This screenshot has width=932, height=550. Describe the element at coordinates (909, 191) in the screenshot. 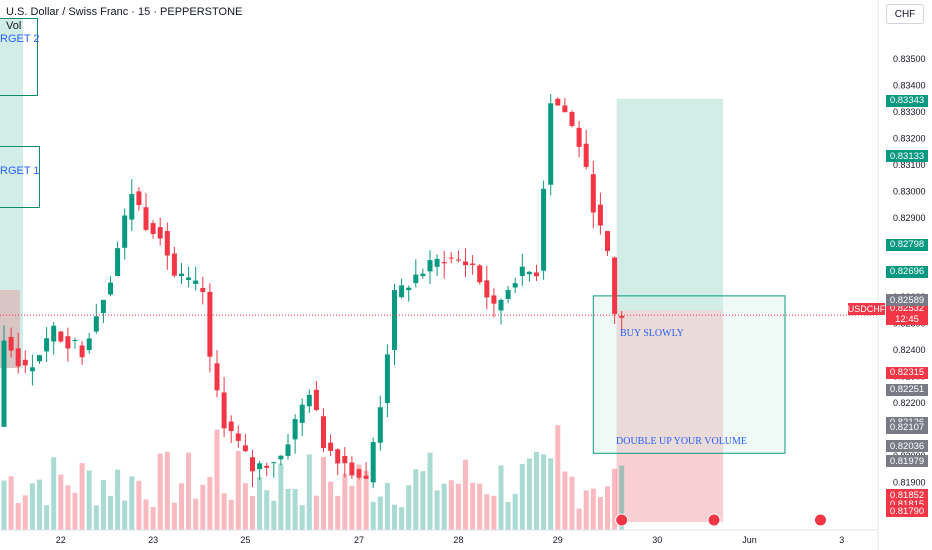

I see `price-axis-tick: 0.83000` at that location.